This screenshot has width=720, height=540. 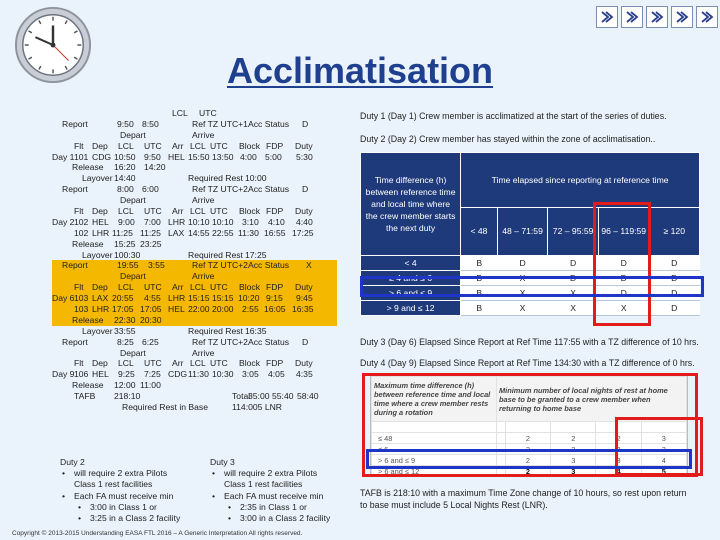 What do you see at coordinates (203, 200) in the screenshot?
I see `itinerary-cell: Arrive` at bounding box center [203, 200].